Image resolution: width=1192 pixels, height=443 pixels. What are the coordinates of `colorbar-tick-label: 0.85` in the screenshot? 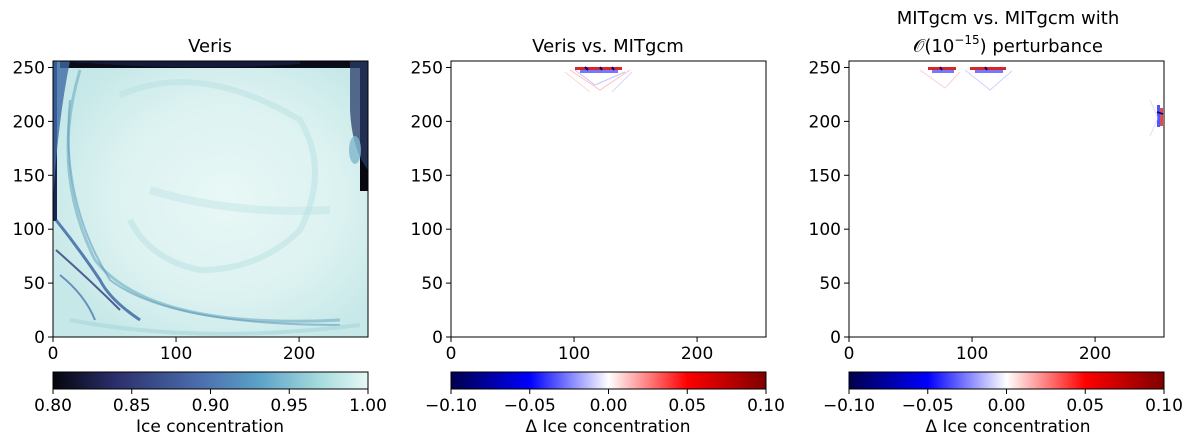 It's located at (132, 406).